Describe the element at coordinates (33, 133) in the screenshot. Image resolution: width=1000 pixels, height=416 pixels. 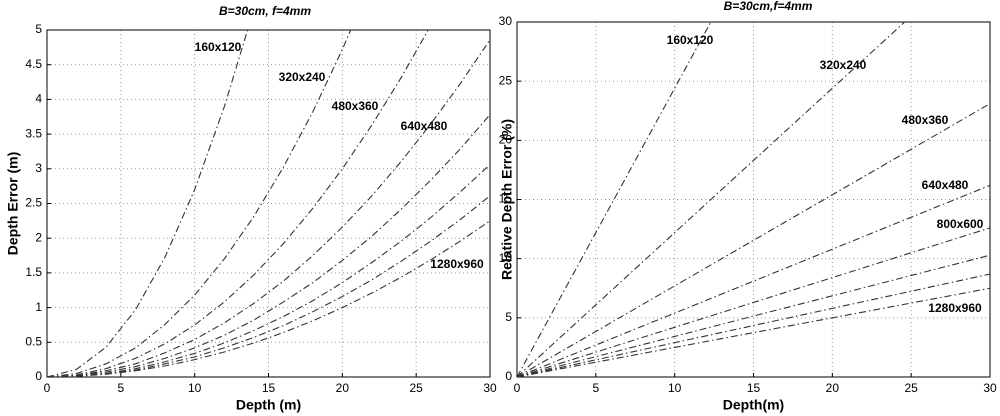
I see `y-tick-label: 3.5` at that location.